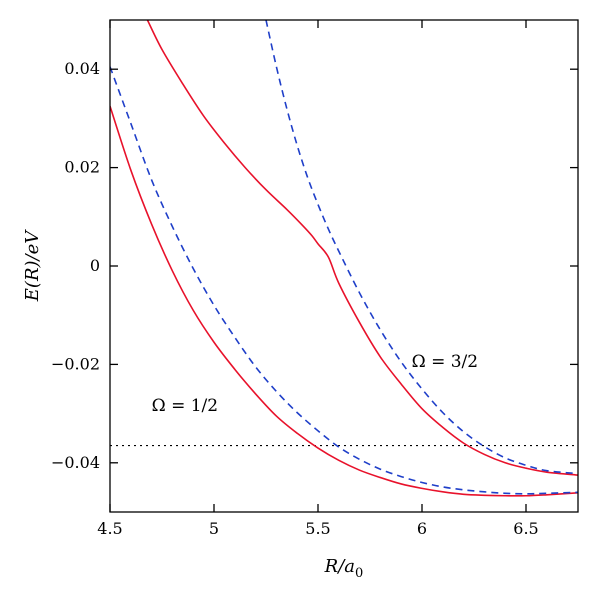 This screenshot has width=600, height=597. I want to click on y-tick-label: 0, so click(95, 265).